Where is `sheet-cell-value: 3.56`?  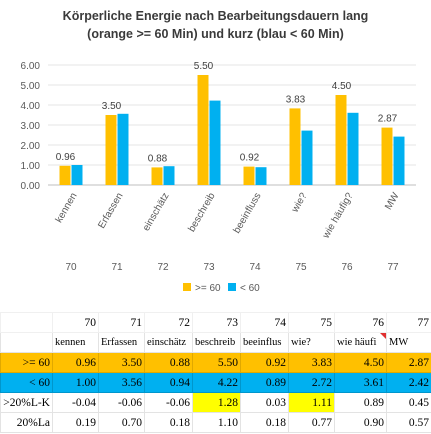
sheet-cell-value: 3.56 is located at coordinates (121, 382).